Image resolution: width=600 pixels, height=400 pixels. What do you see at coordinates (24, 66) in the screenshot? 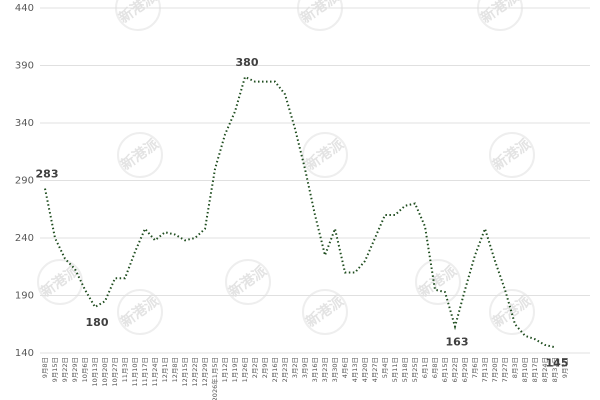
I see `y-tick-label: 390` at bounding box center [24, 66].